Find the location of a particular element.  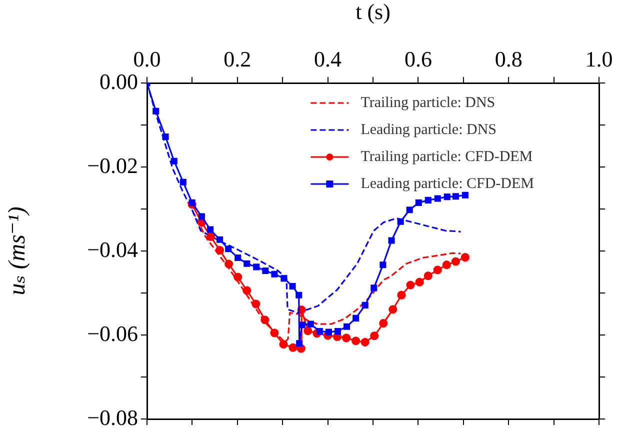

y-tick-label: −0.08 is located at coordinates (112, 417).